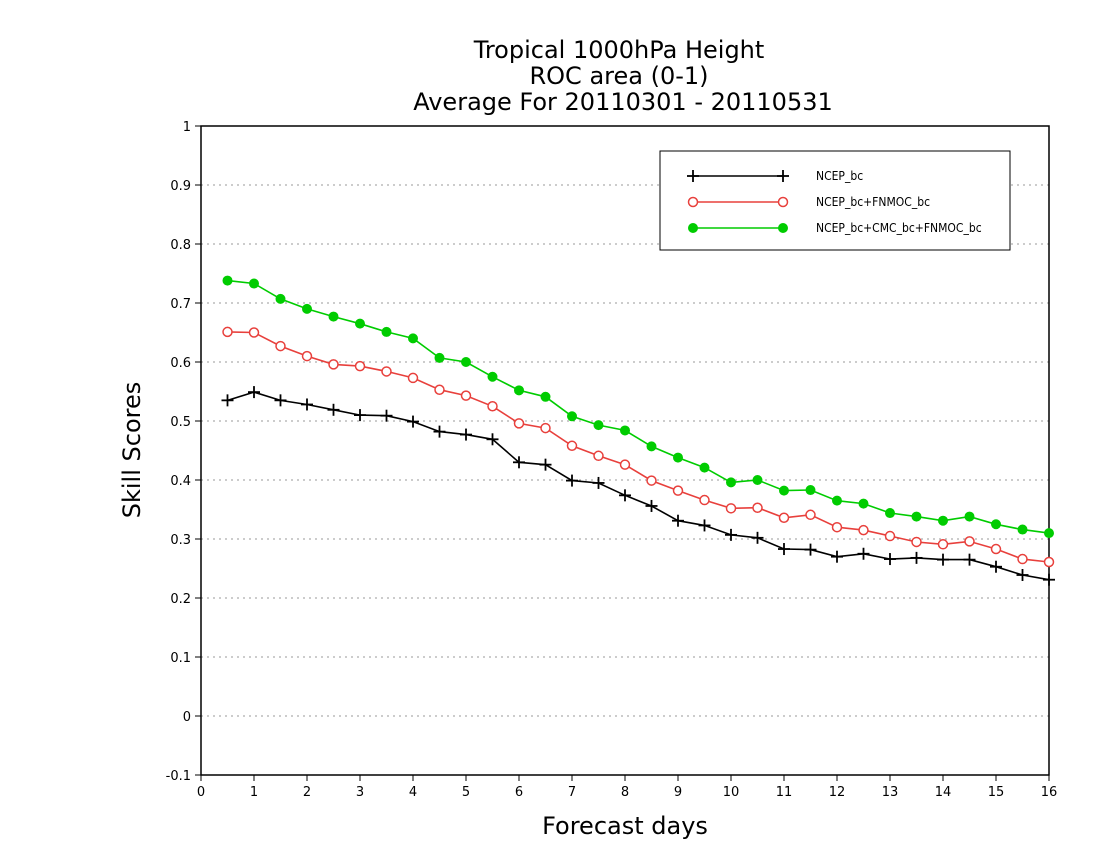 This screenshot has height=850, width=1100. I want to click on x-tick-label: 15, so click(996, 792).